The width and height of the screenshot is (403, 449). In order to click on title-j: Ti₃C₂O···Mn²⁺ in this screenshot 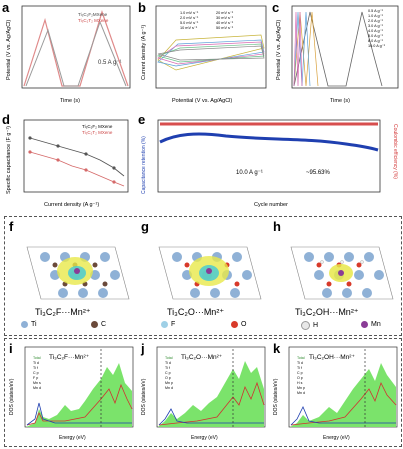, I will do `click(202, 357)`.